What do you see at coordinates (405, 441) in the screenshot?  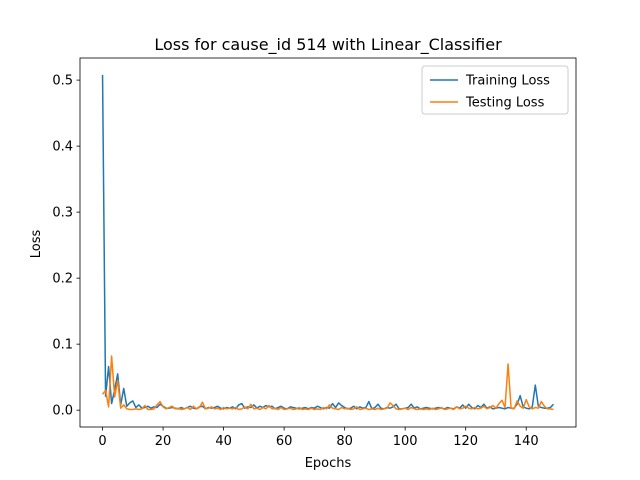 I see `x-tick-label: 100` at bounding box center [405, 441].